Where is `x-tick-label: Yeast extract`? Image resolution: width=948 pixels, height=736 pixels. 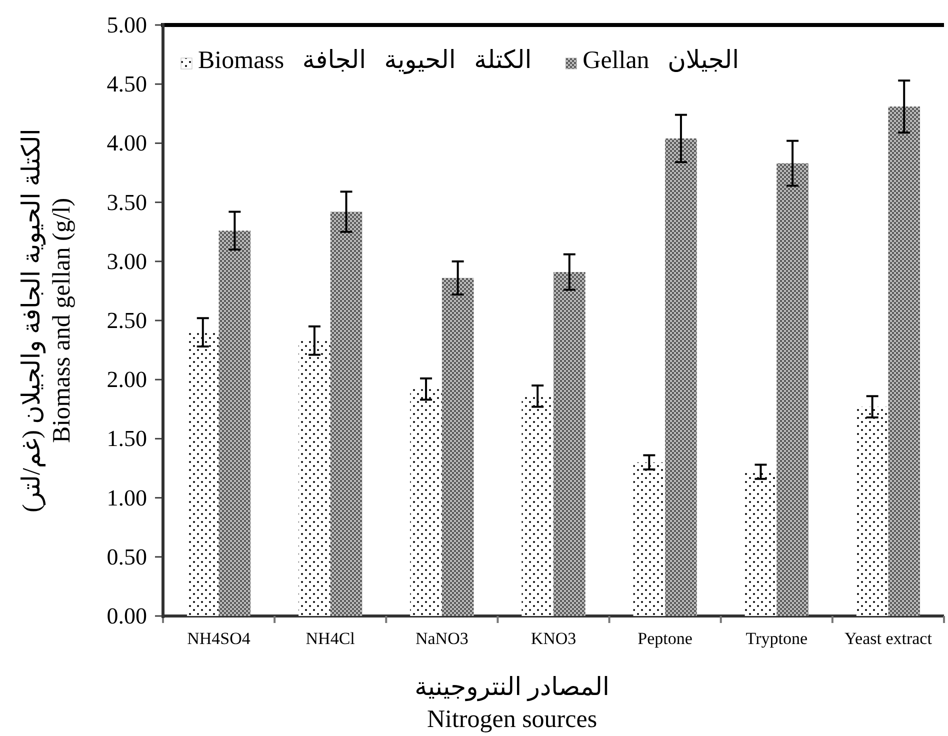
x-tick-label: Yeast extract is located at coordinates (888, 638).